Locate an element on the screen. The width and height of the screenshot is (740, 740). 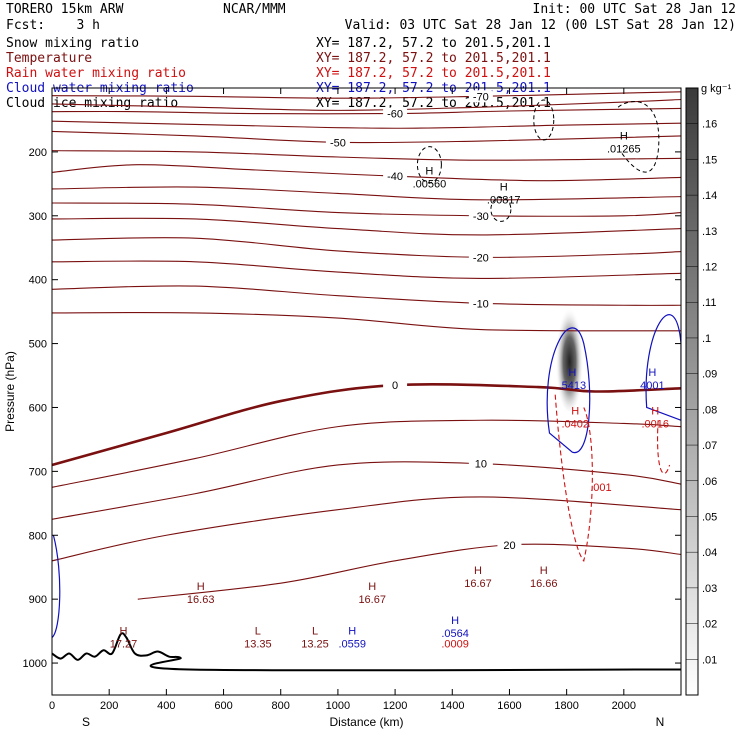
extremum-value-label: 4001 is located at coordinates (652, 386).